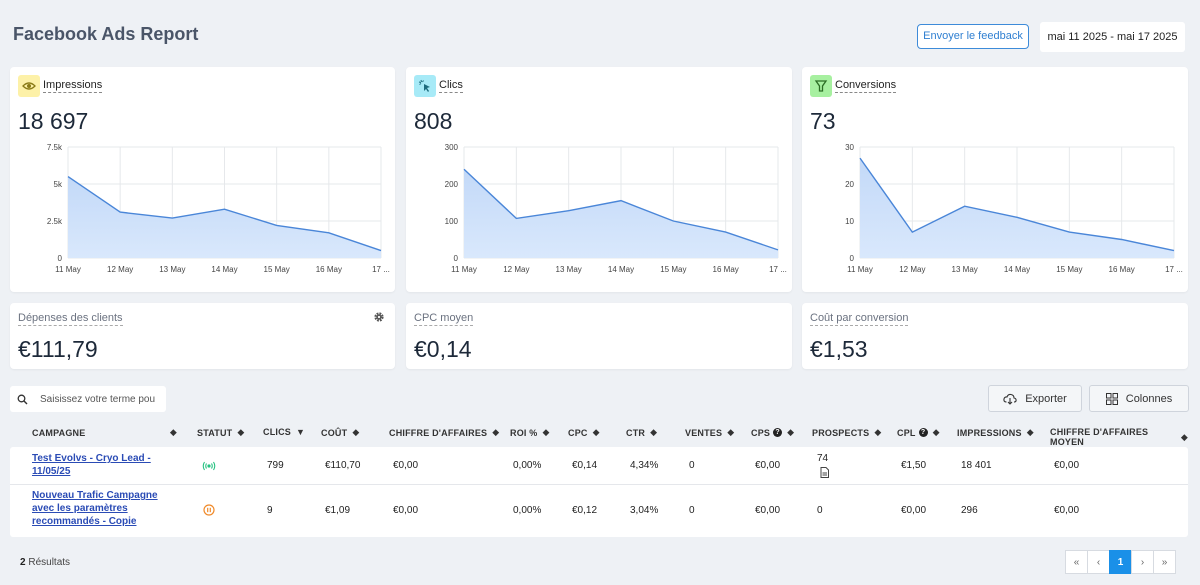 The width and height of the screenshot is (1200, 585). What do you see at coordinates (642, 432) in the screenshot?
I see `col-ctr: CTR ◆` at bounding box center [642, 432].